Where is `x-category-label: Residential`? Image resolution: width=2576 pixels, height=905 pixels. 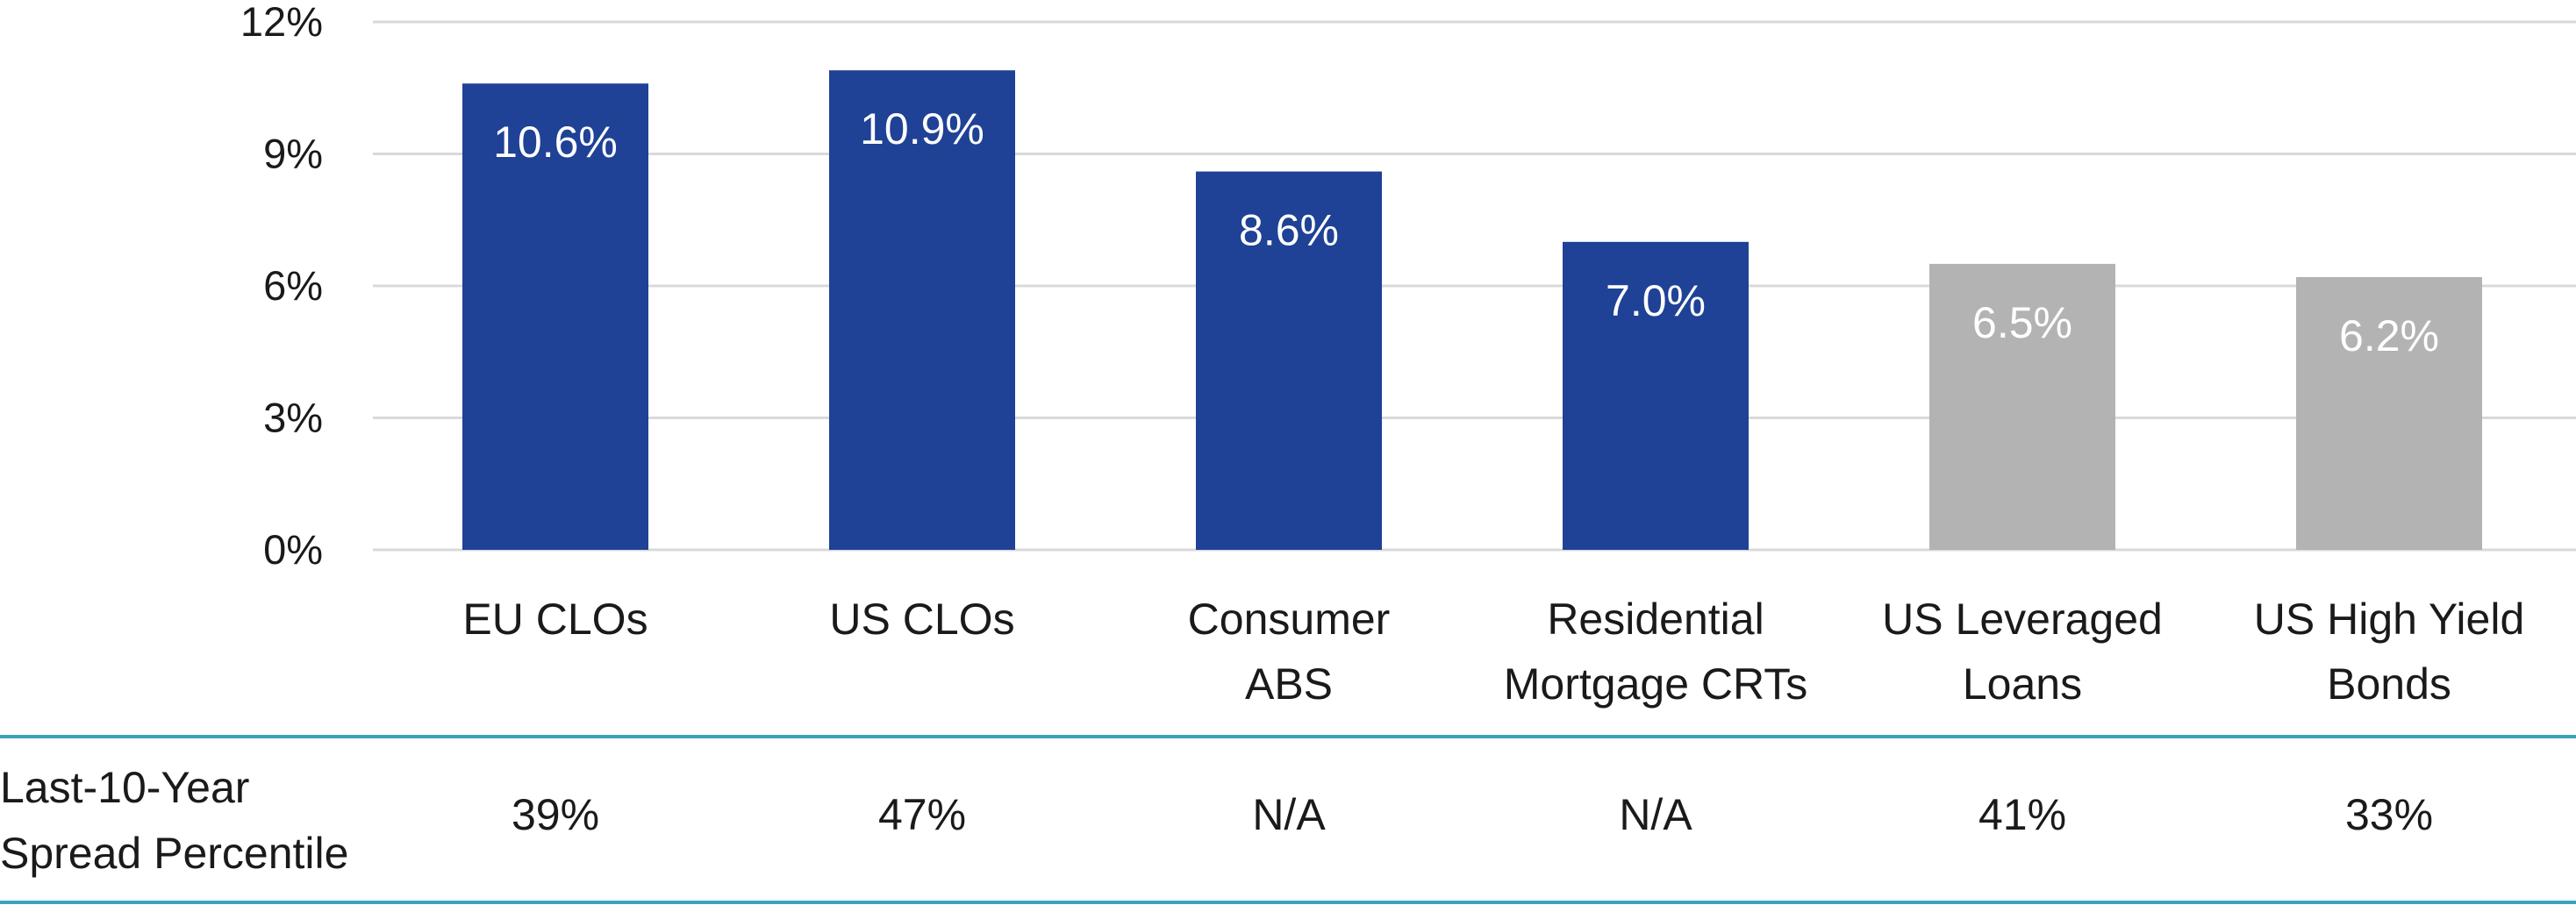
x-category-label: Residential is located at coordinates (1655, 619).